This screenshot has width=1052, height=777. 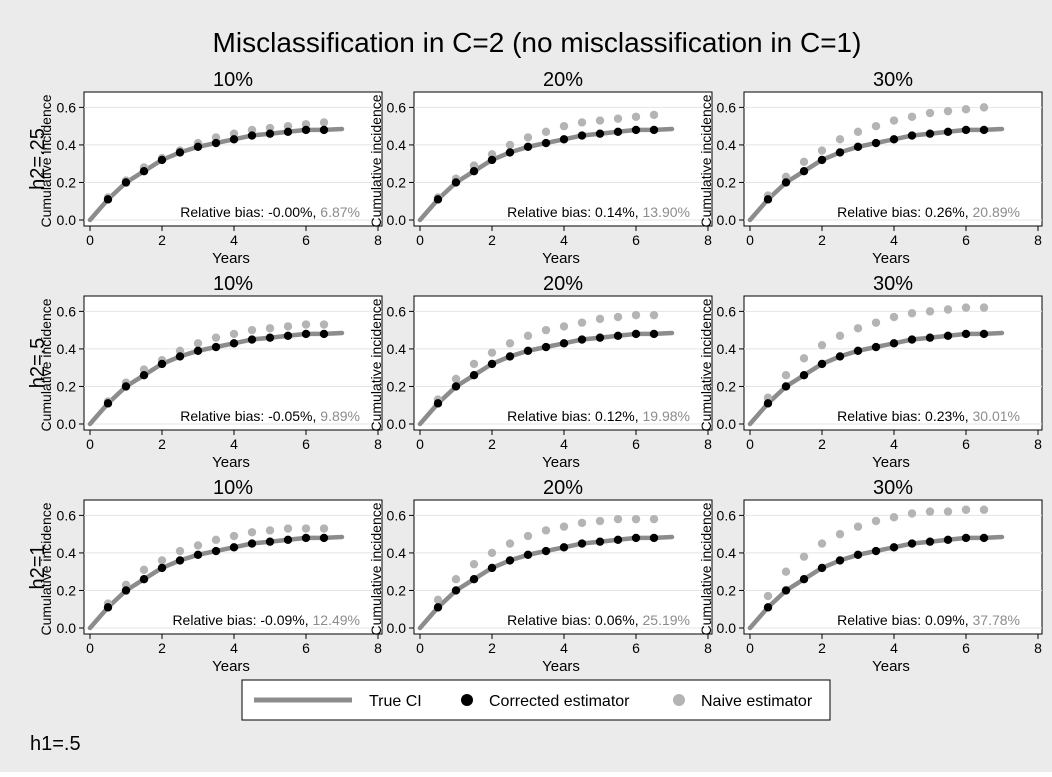 I want to click on x-tick-label: 6, so click(x=636, y=648).